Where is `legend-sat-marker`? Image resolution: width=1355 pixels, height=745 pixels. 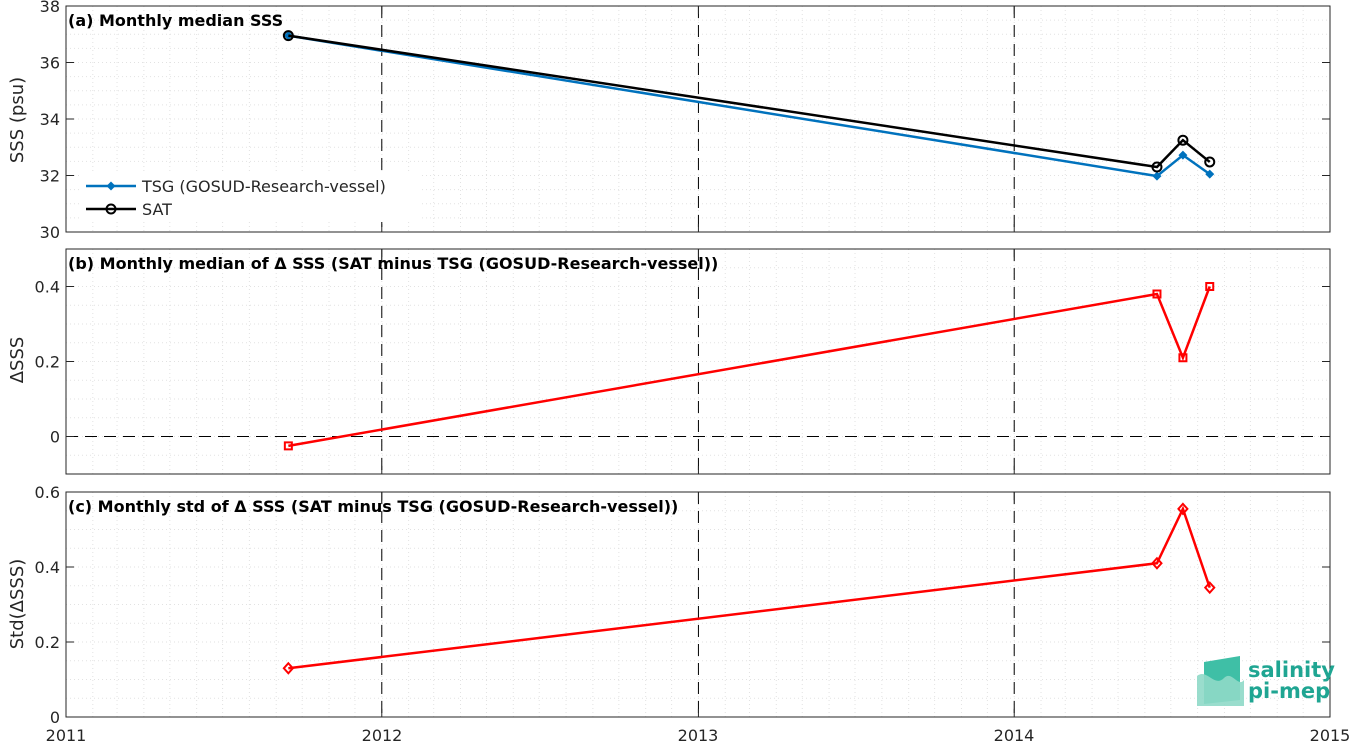
legend-sat-marker is located at coordinates (111, 209).